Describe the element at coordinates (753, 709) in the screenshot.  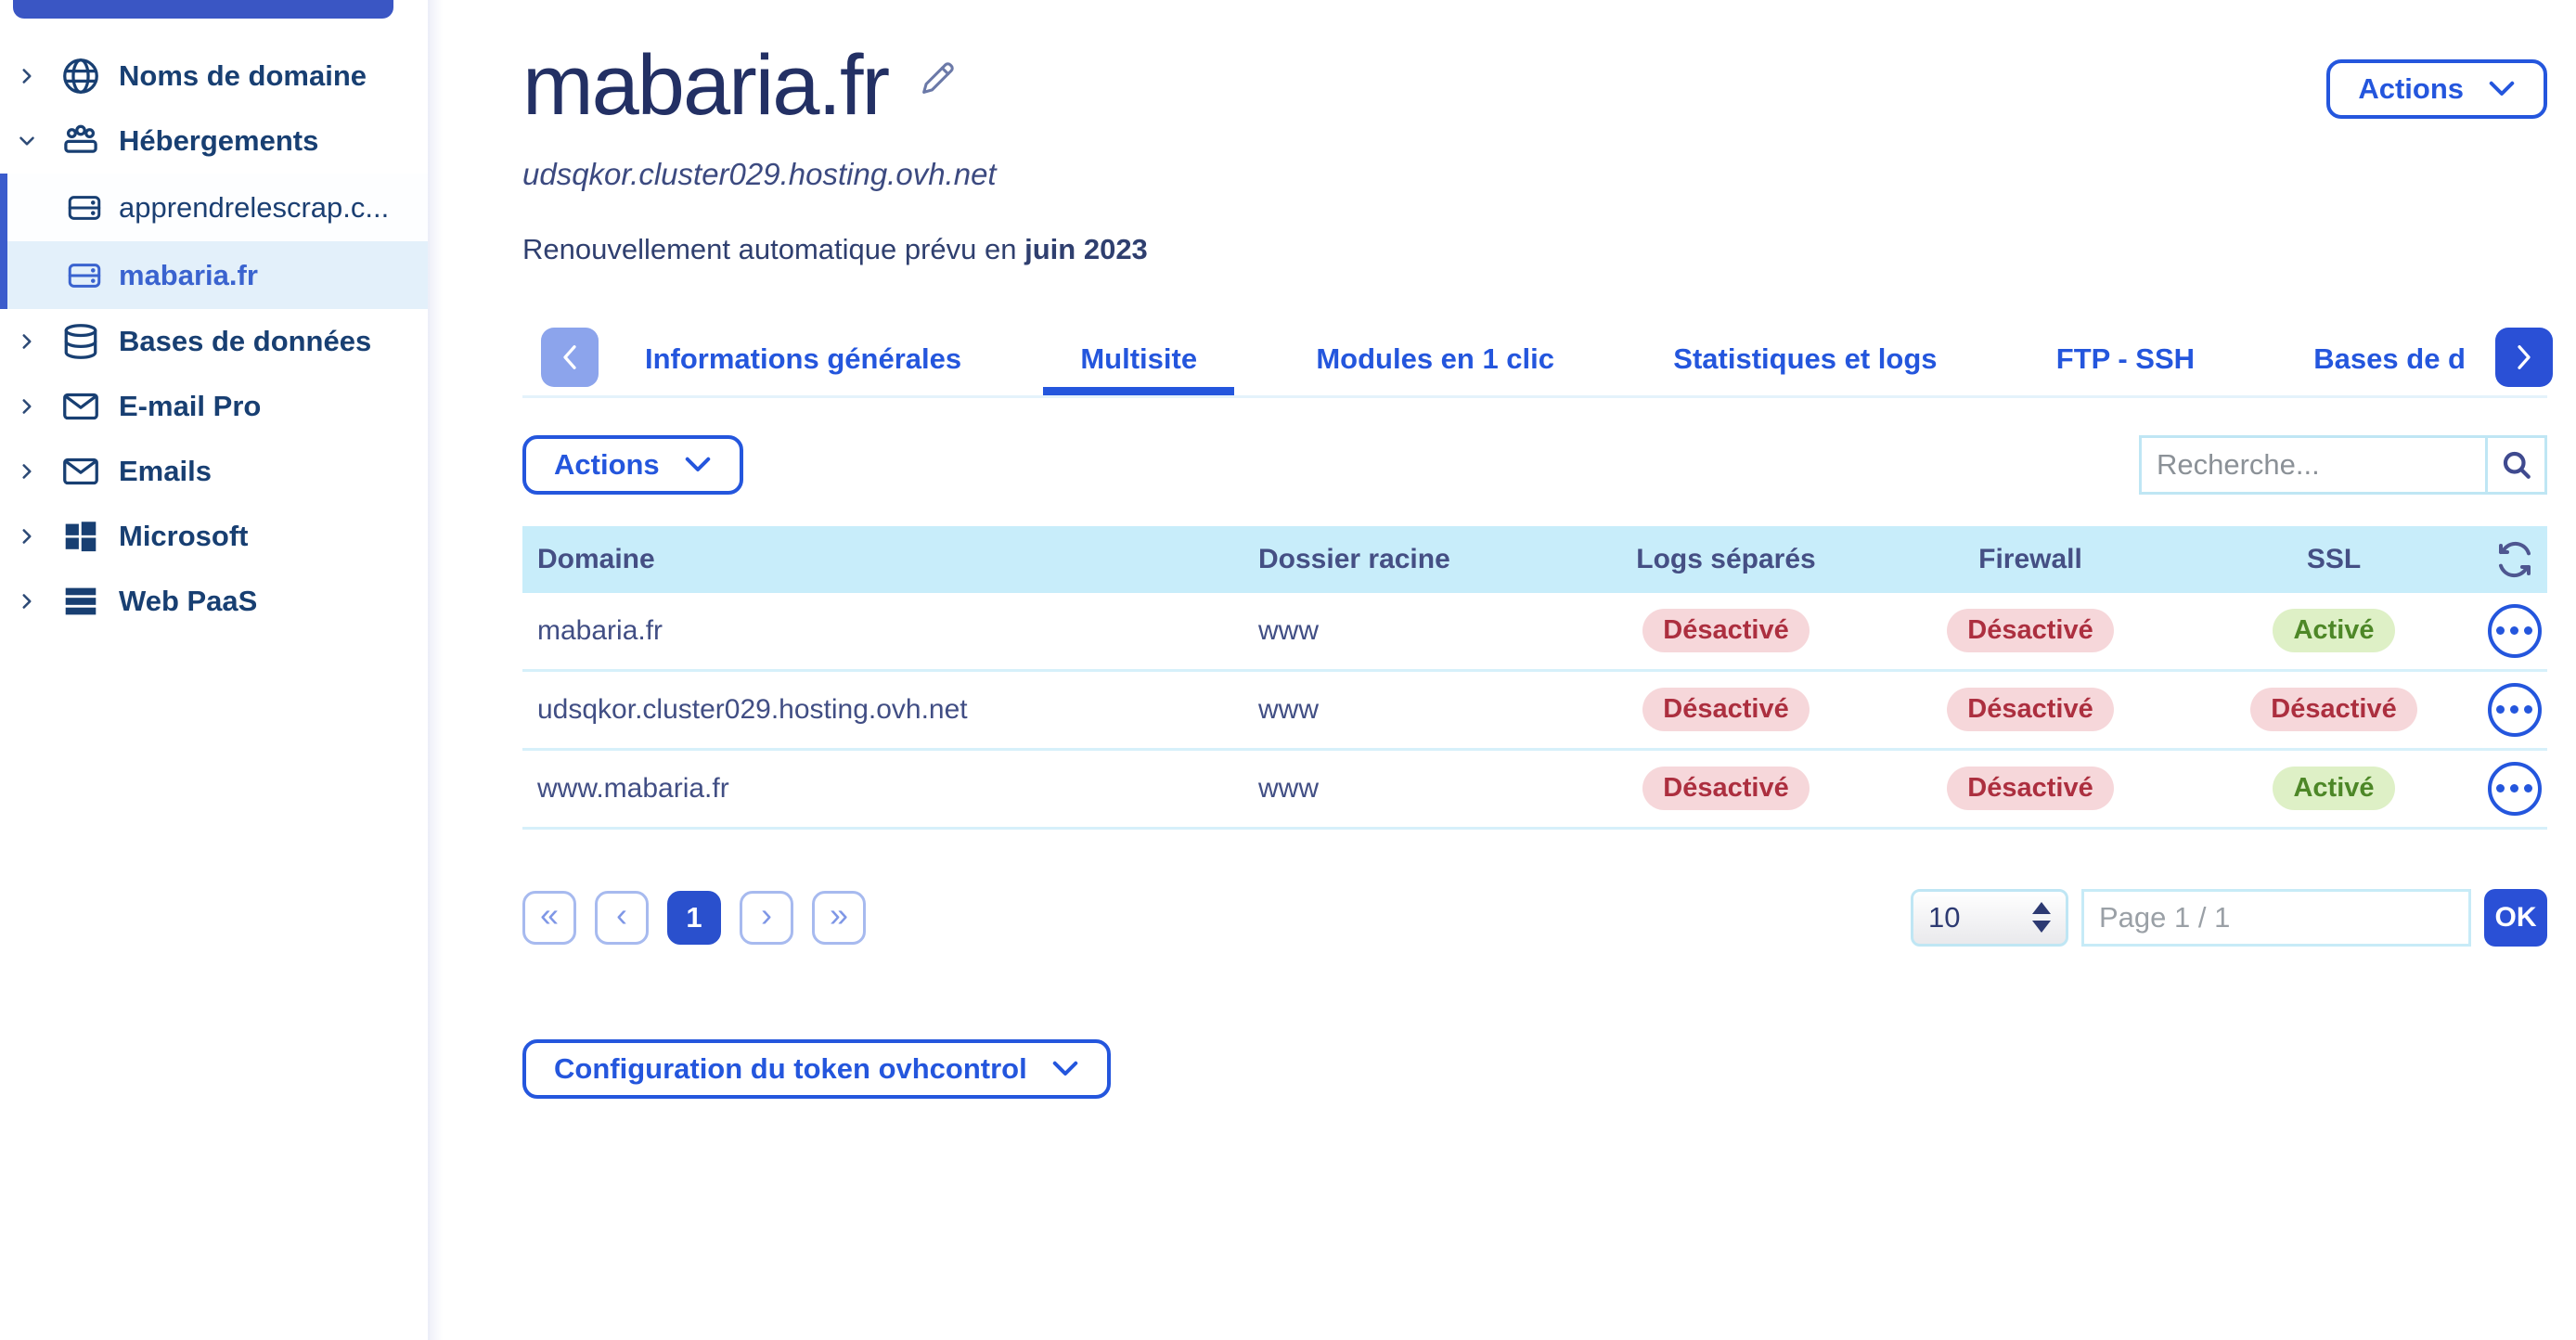
I see `cell-domain: udsqkor.cluster029.hosting.ovh.net` at that location.